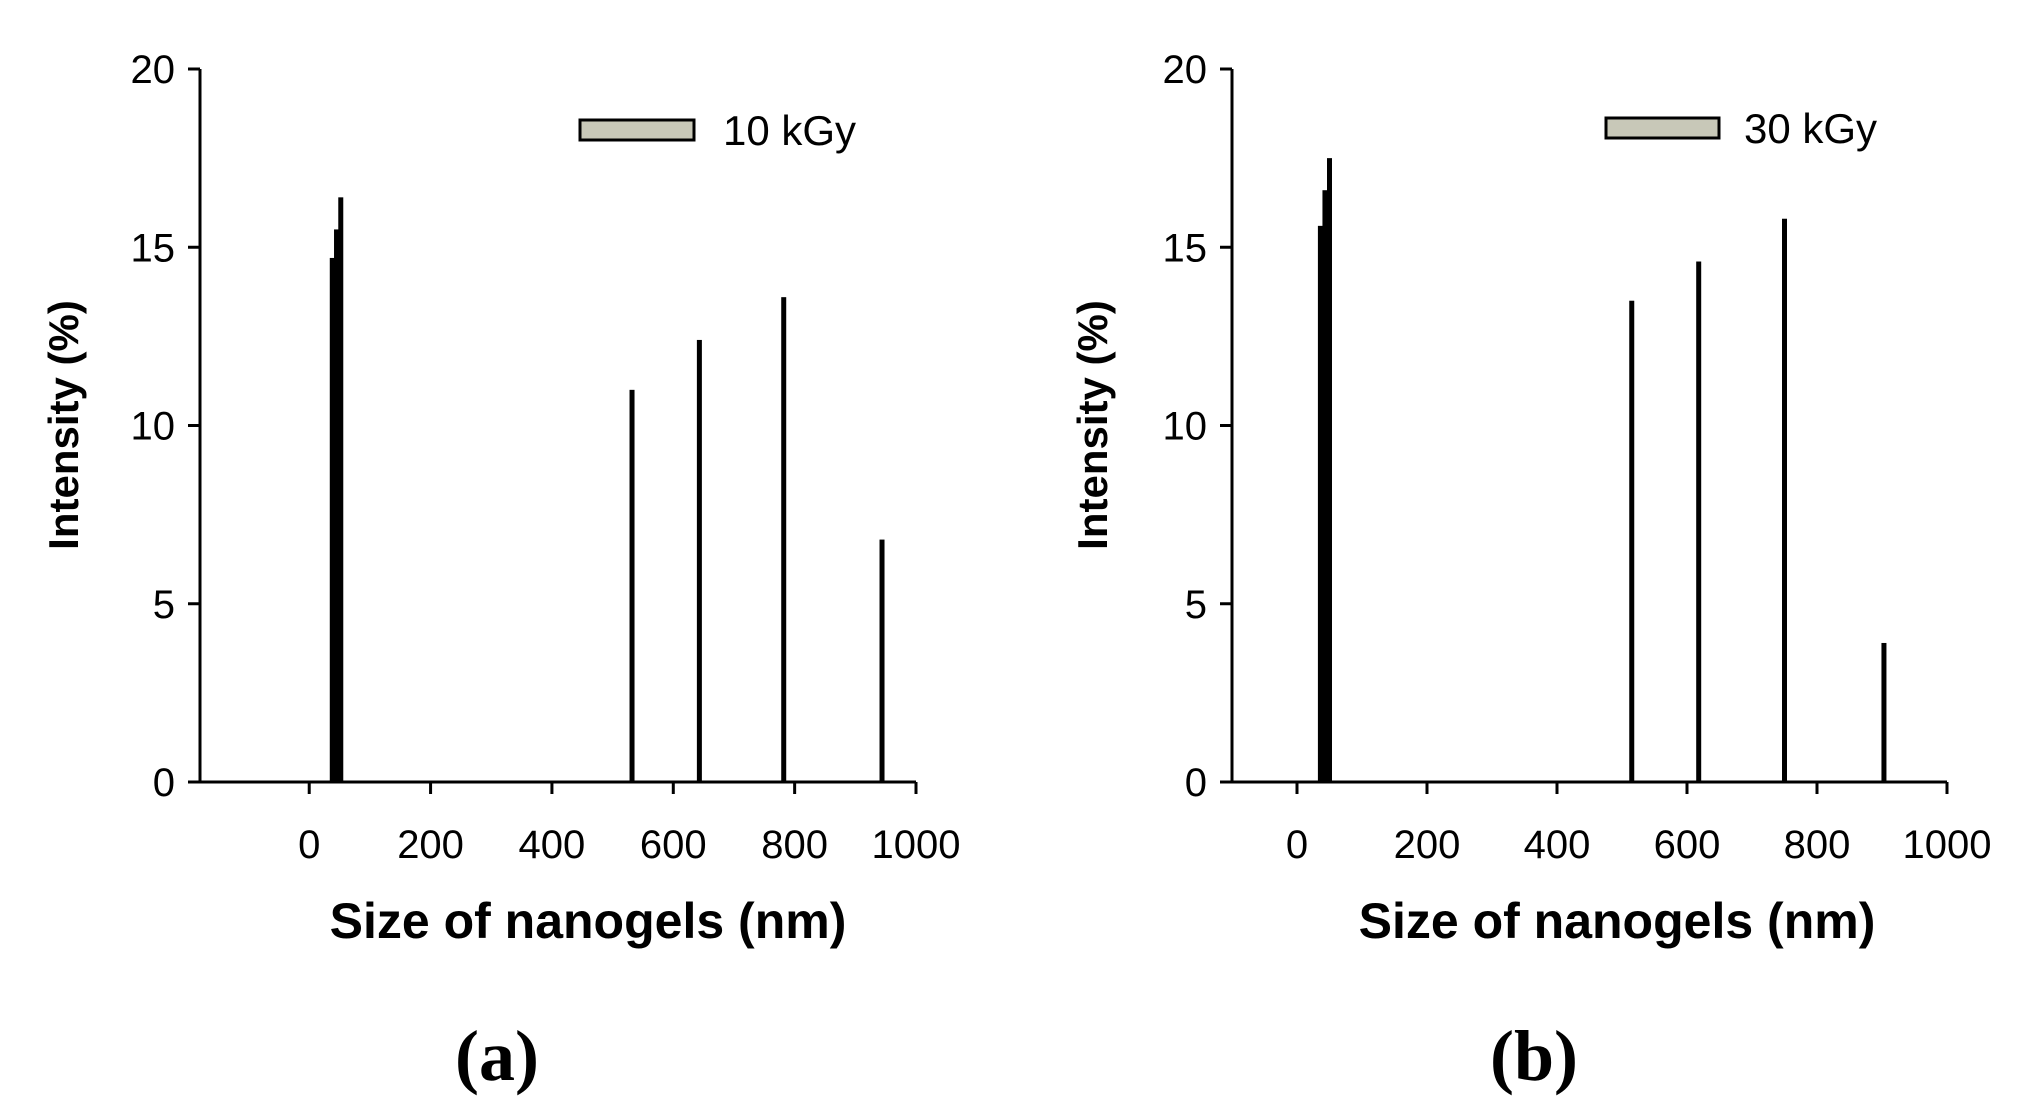  What do you see at coordinates (1810, 128) in the screenshot?
I see `legend-label: 30 kGy` at bounding box center [1810, 128].